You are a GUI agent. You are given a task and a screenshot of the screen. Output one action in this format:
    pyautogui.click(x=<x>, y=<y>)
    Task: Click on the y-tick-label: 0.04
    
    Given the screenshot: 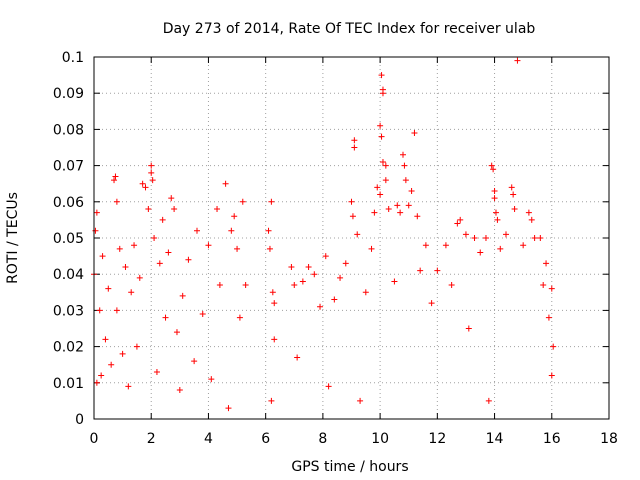 What is the action you would take?
    pyautogui.click(x=68, y=275)
    